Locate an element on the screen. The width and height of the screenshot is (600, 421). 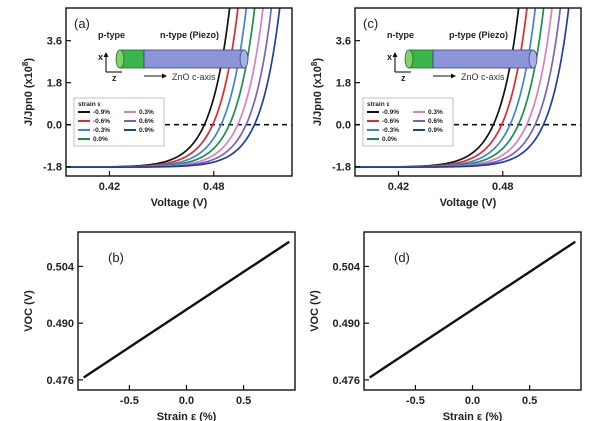
inset-nanowire-diagram: n-type p-type (Piezo) x z ZnO c-axis is located at coordinates (462, 56).